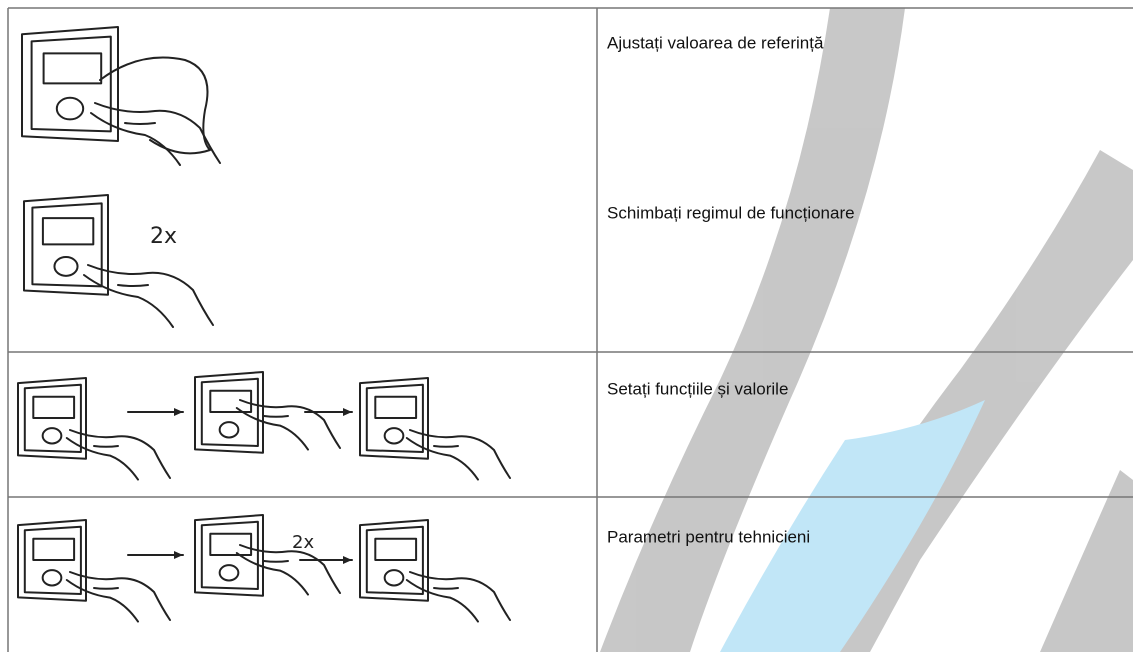 This screenshot has height=652, width=1133. Describe the element at coordinates (708, 536) in the screenshot. I see `instruction-text: Parametri pentru tehnicieni` at that location.